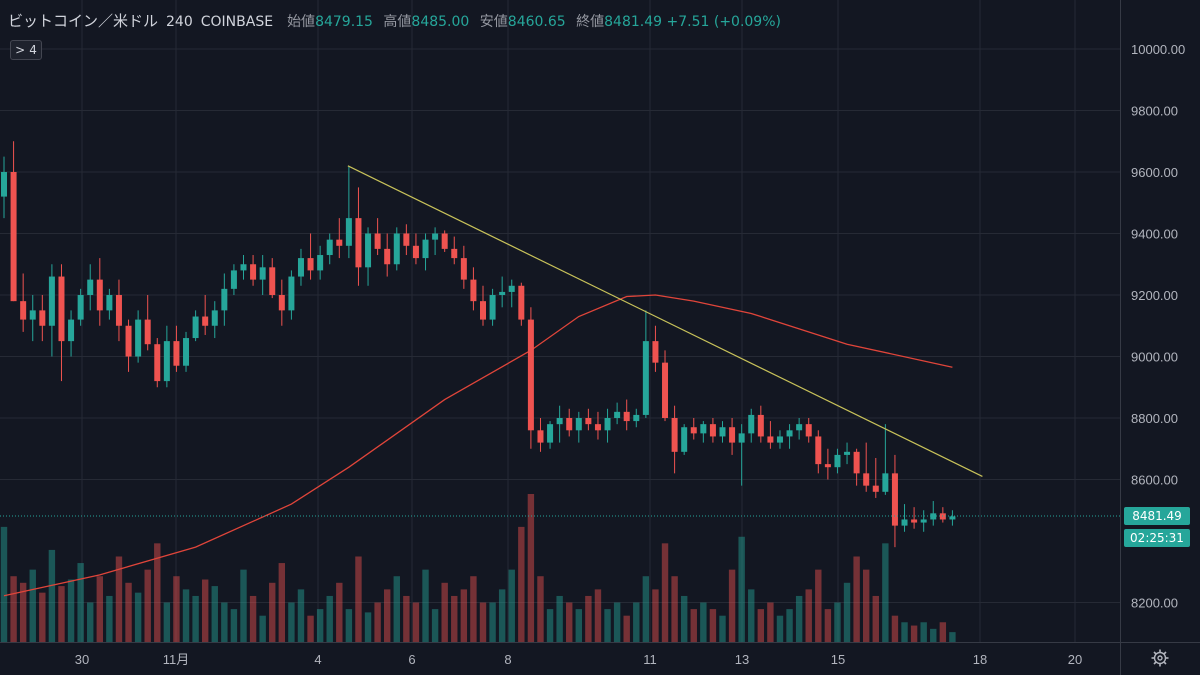 Image resolution: width=1200 pixels, height=675 pixels. What do you see at coordinates (1154, 480) in the screenshot?
I see `price-tick-label: 8600.00` at bounding box center [1154, 480].